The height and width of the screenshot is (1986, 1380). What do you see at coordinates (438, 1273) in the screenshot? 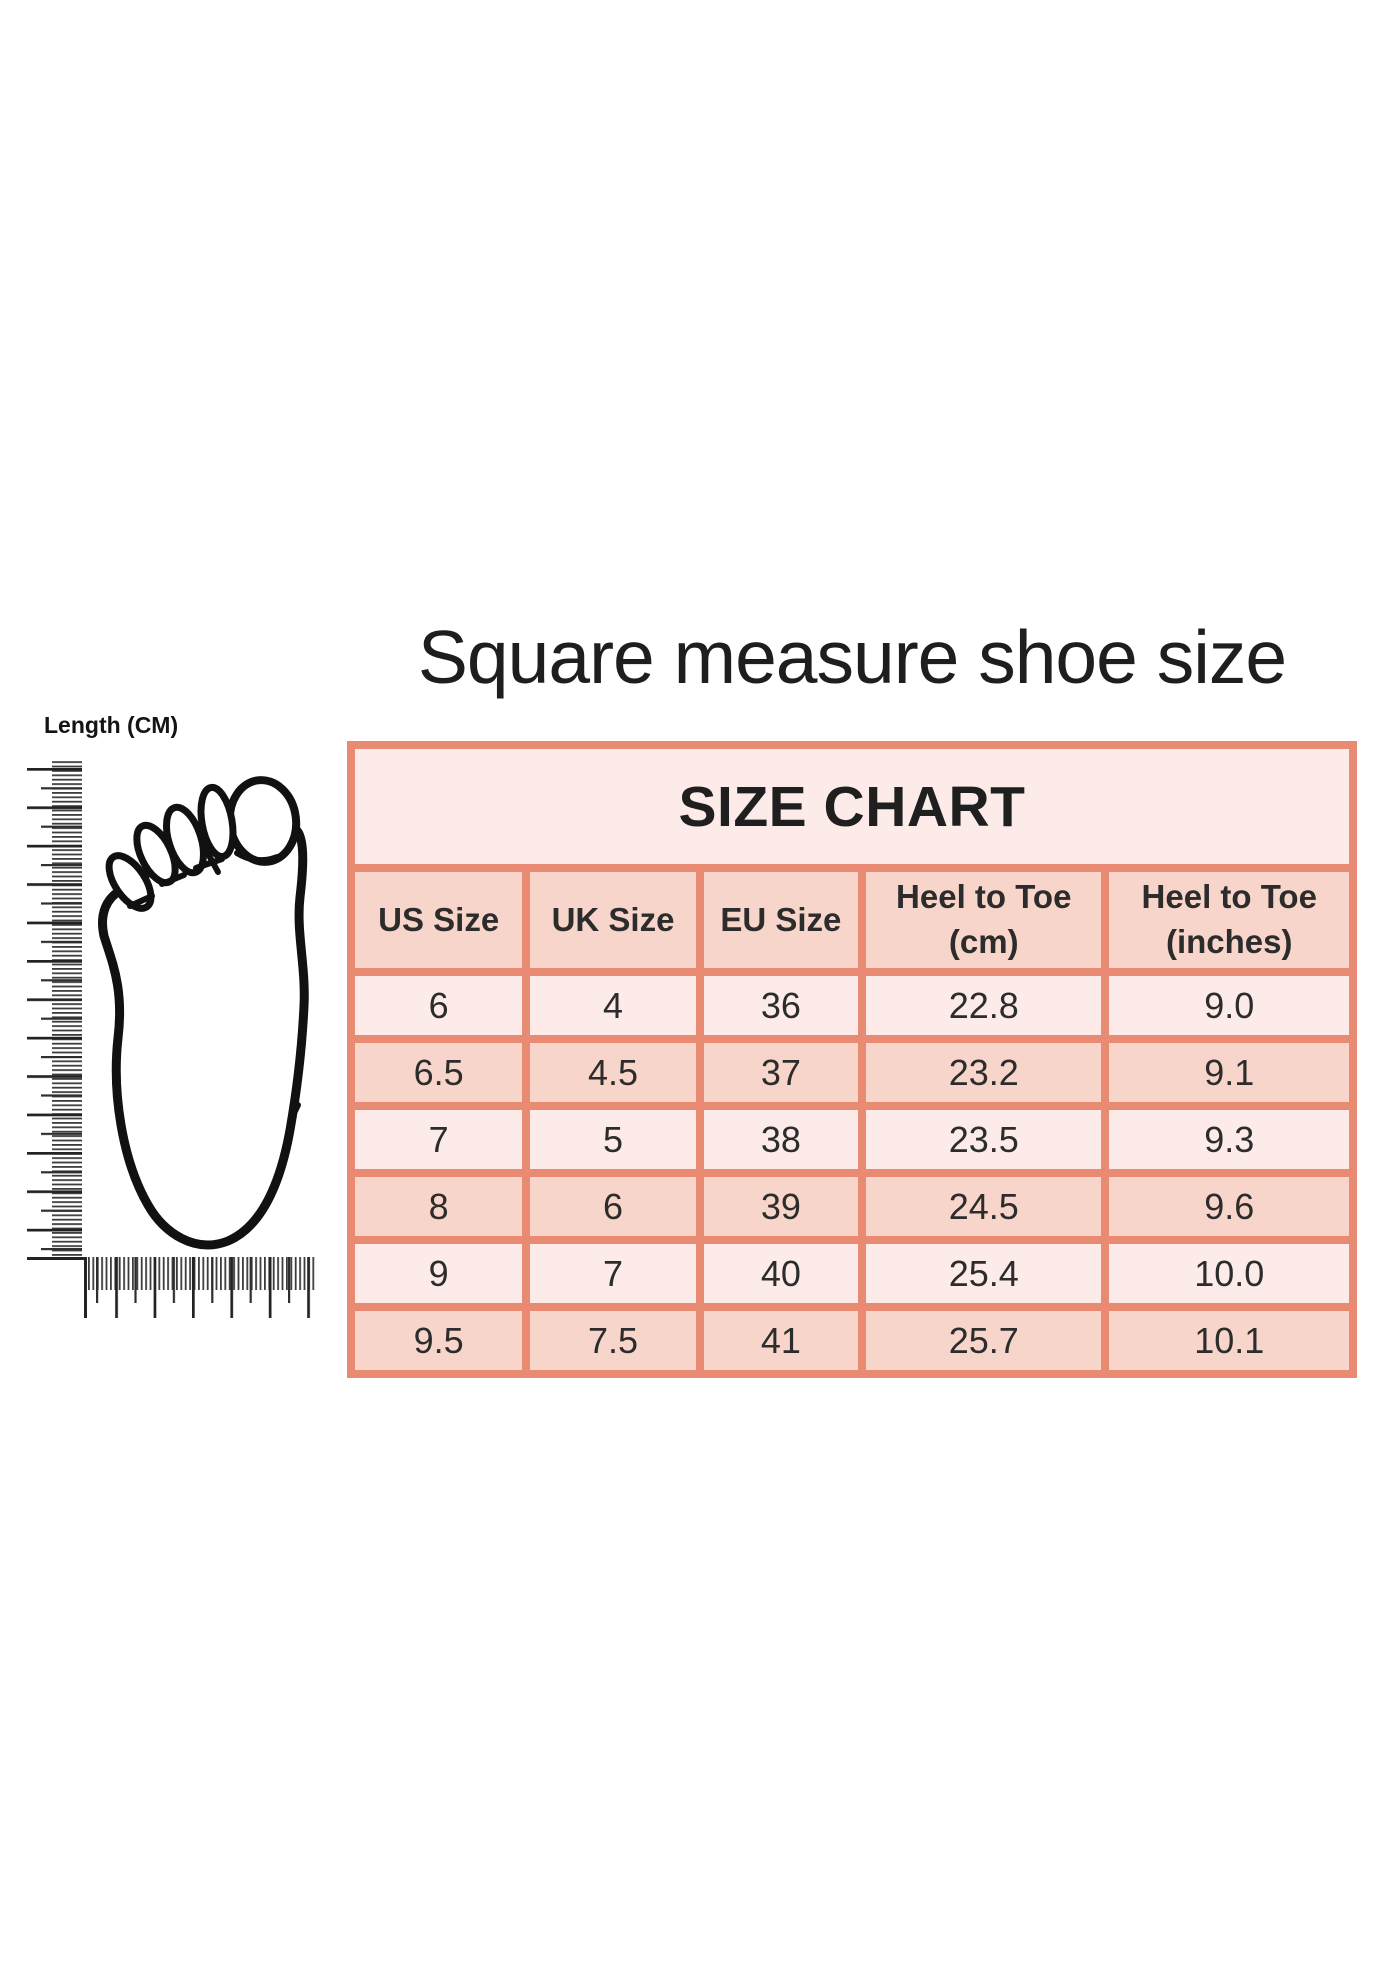
I see `cell-us-size: 9` at bounding box center [438, 1273].